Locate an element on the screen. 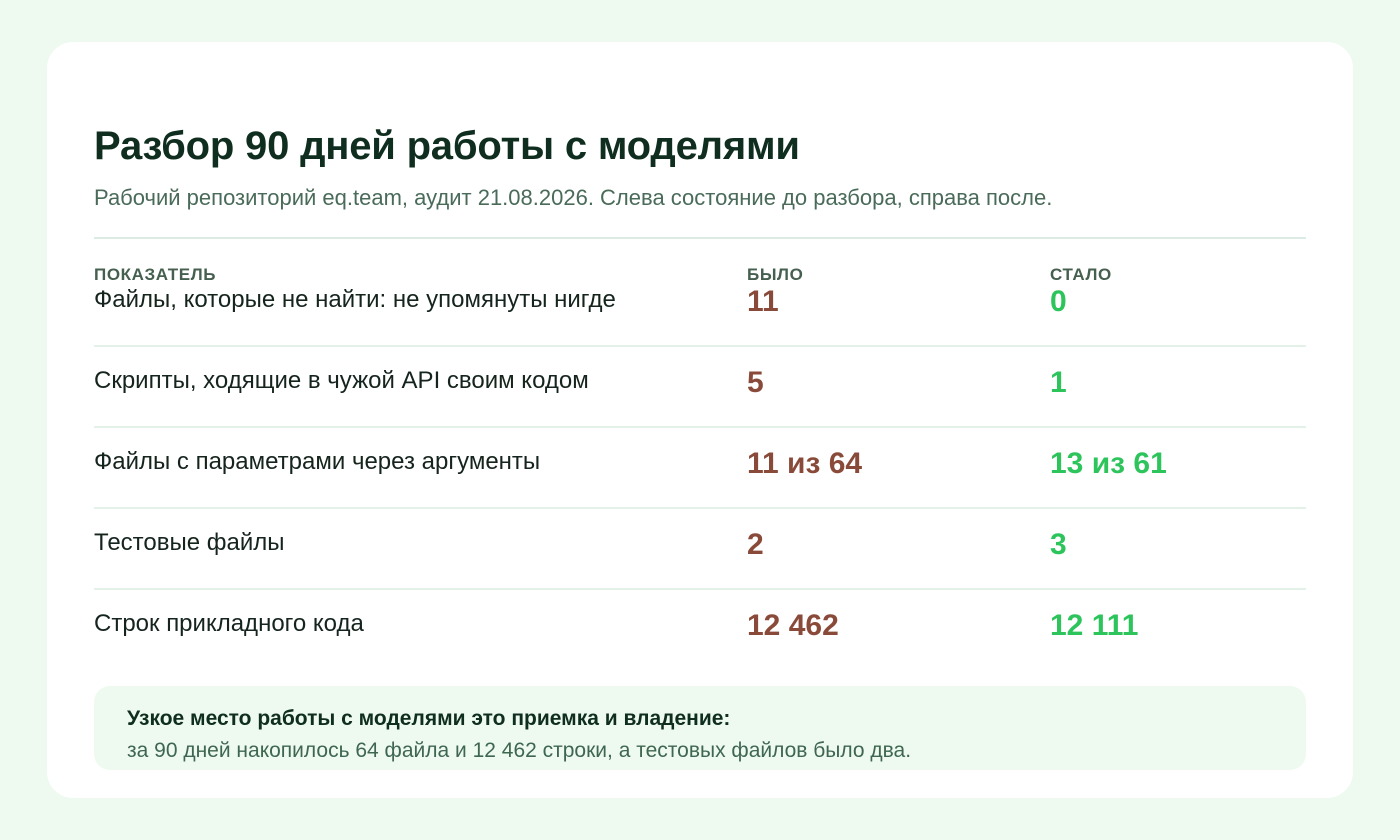 The height and width of the screenshot is (840, 1400). after-value: 13 из 61 is located at coordinates (1108, 463).